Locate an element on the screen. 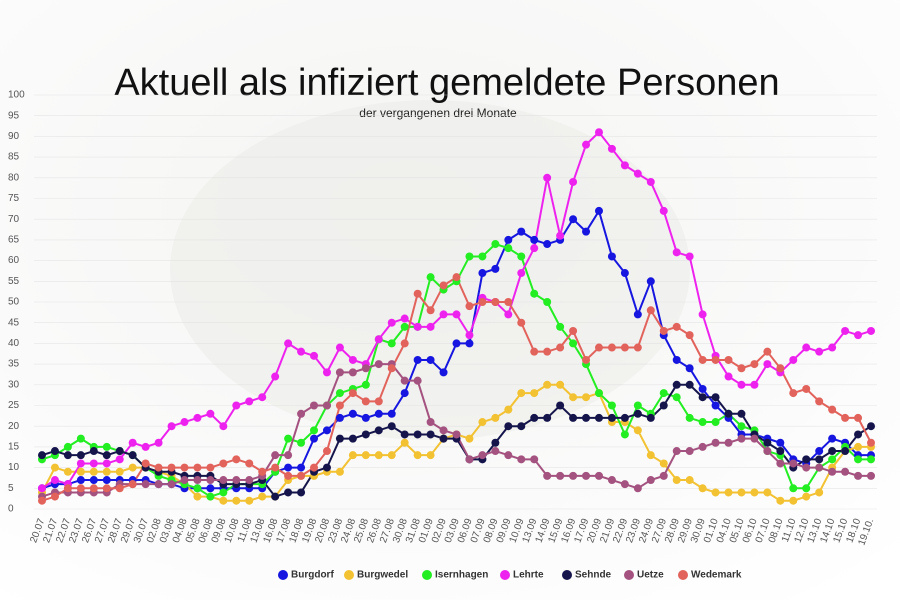 This screenshot has height=600, width=900. y-tick-label: 70 is located at coordinates (14, 219).